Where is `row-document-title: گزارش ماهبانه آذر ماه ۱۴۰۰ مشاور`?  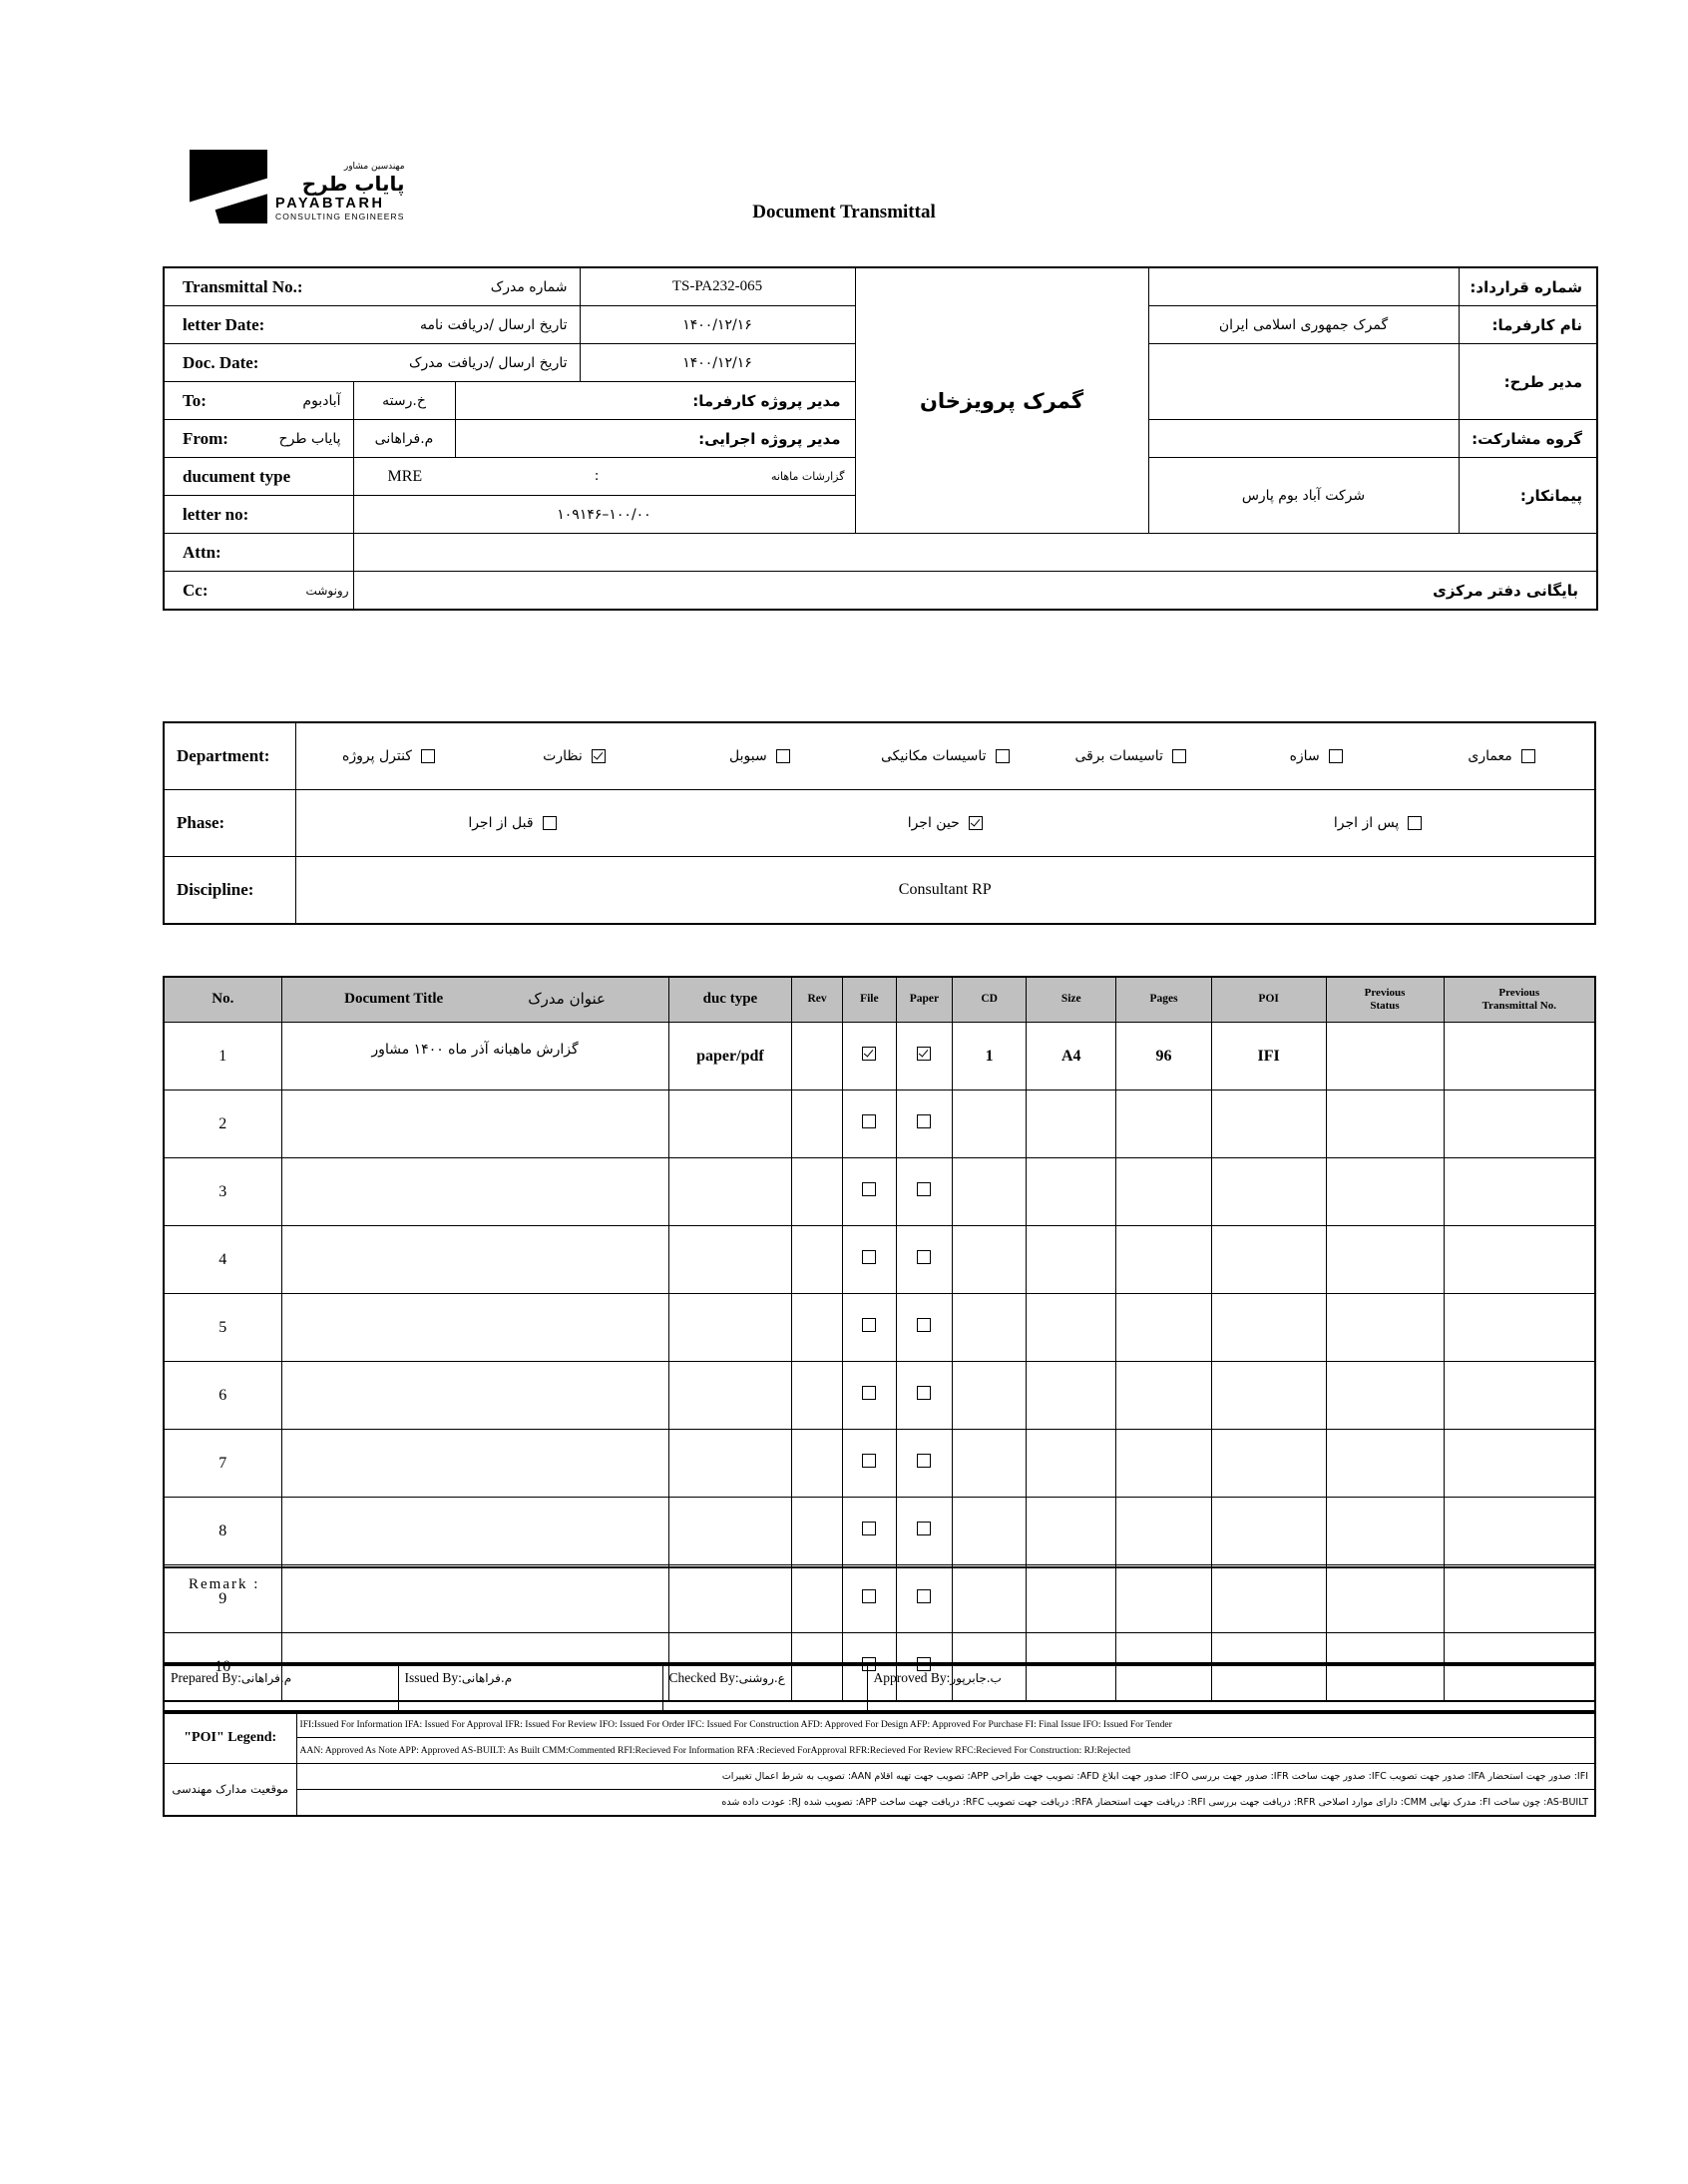 row-document-title: گزارش ماهبانه آذر ماه ۱۴۰۰ مشاور is located at coordinates (475, 1056).